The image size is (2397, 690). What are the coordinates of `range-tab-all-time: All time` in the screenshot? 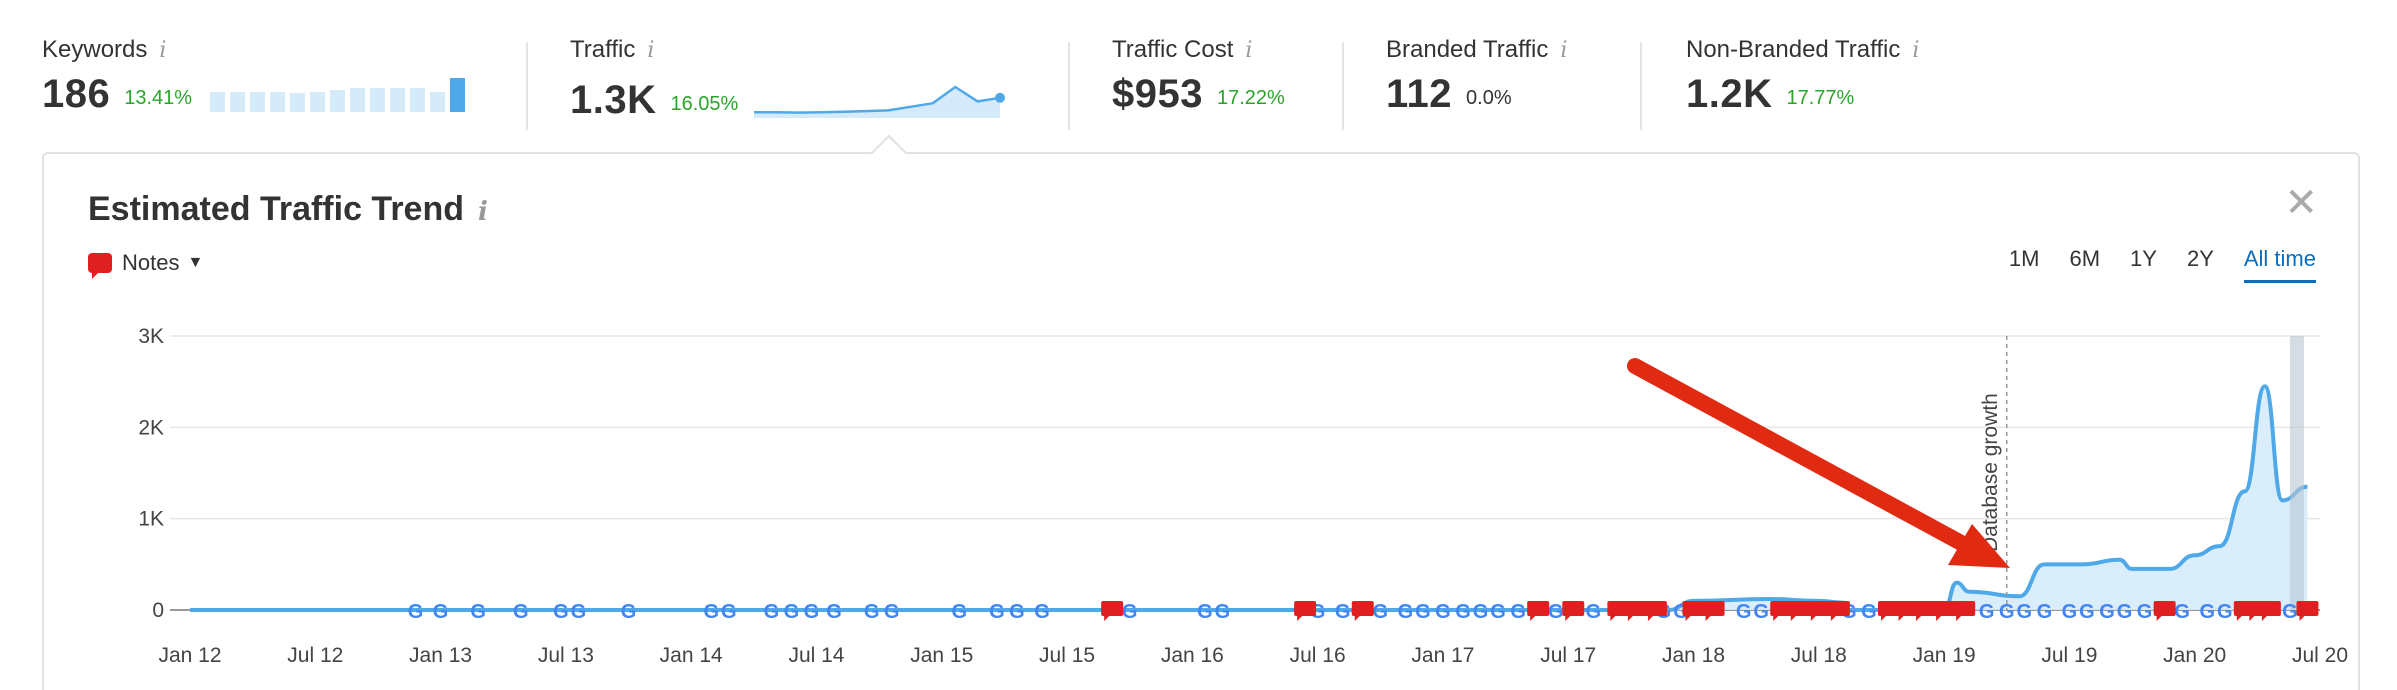 It's located at (2279, 264).